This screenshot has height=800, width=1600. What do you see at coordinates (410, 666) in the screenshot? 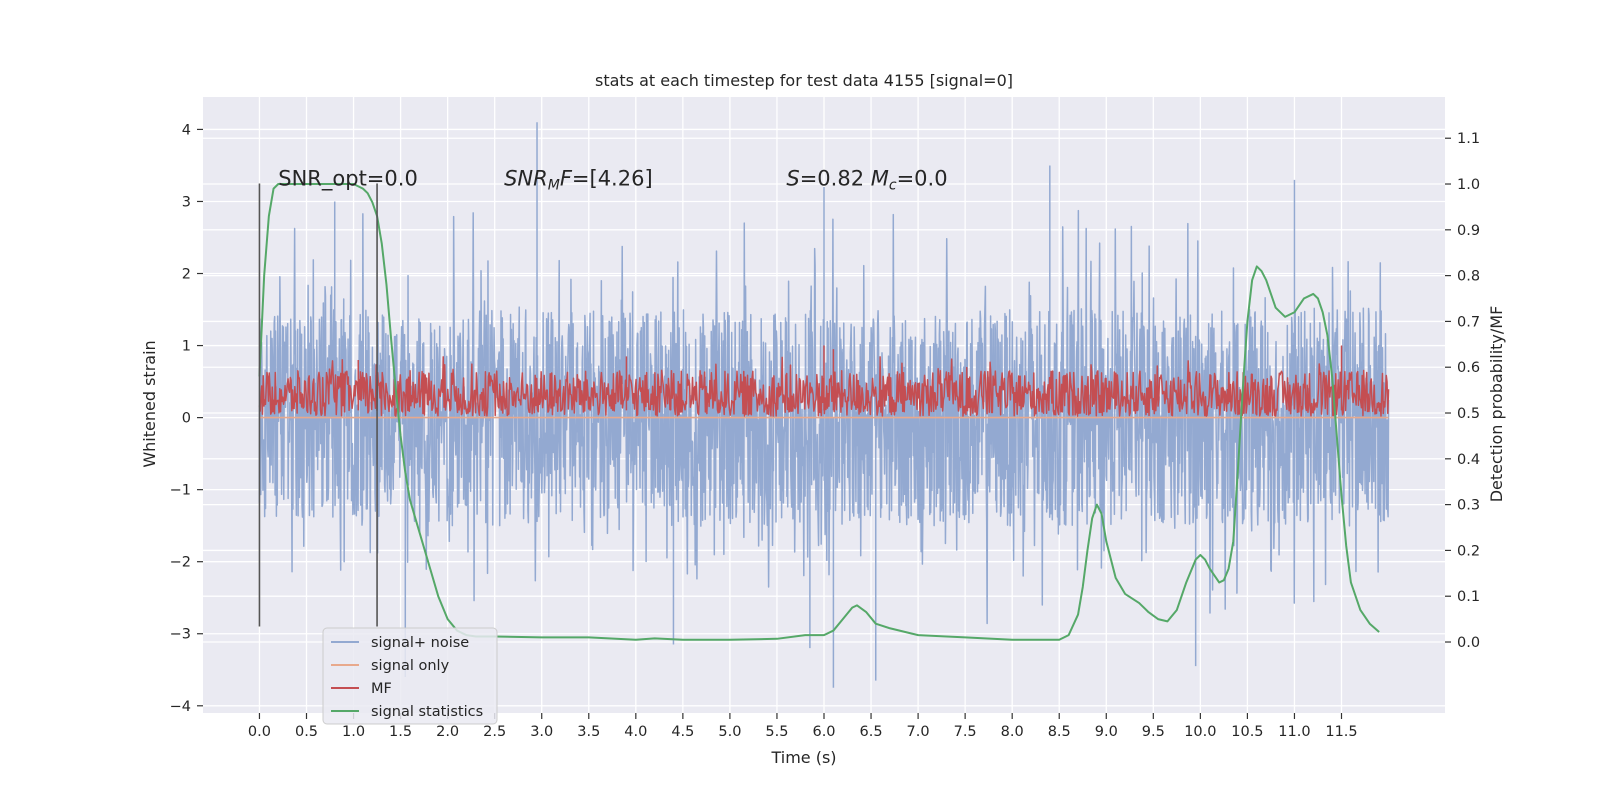
I see `legend-label: signal only` at bounding box center [410, 666].